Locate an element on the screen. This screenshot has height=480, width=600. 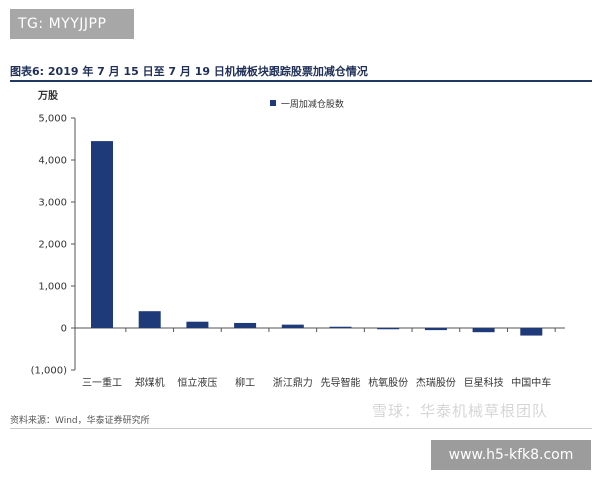
x-tick-label: 先导智能 is located at coordinates (341, 382).